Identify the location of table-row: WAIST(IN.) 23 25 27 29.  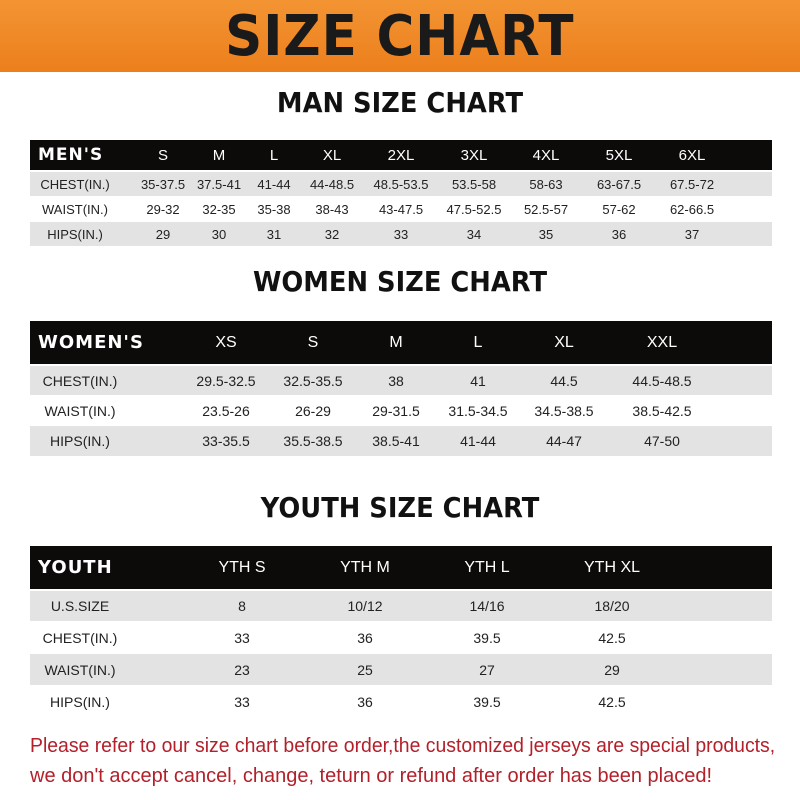
(401, 669).